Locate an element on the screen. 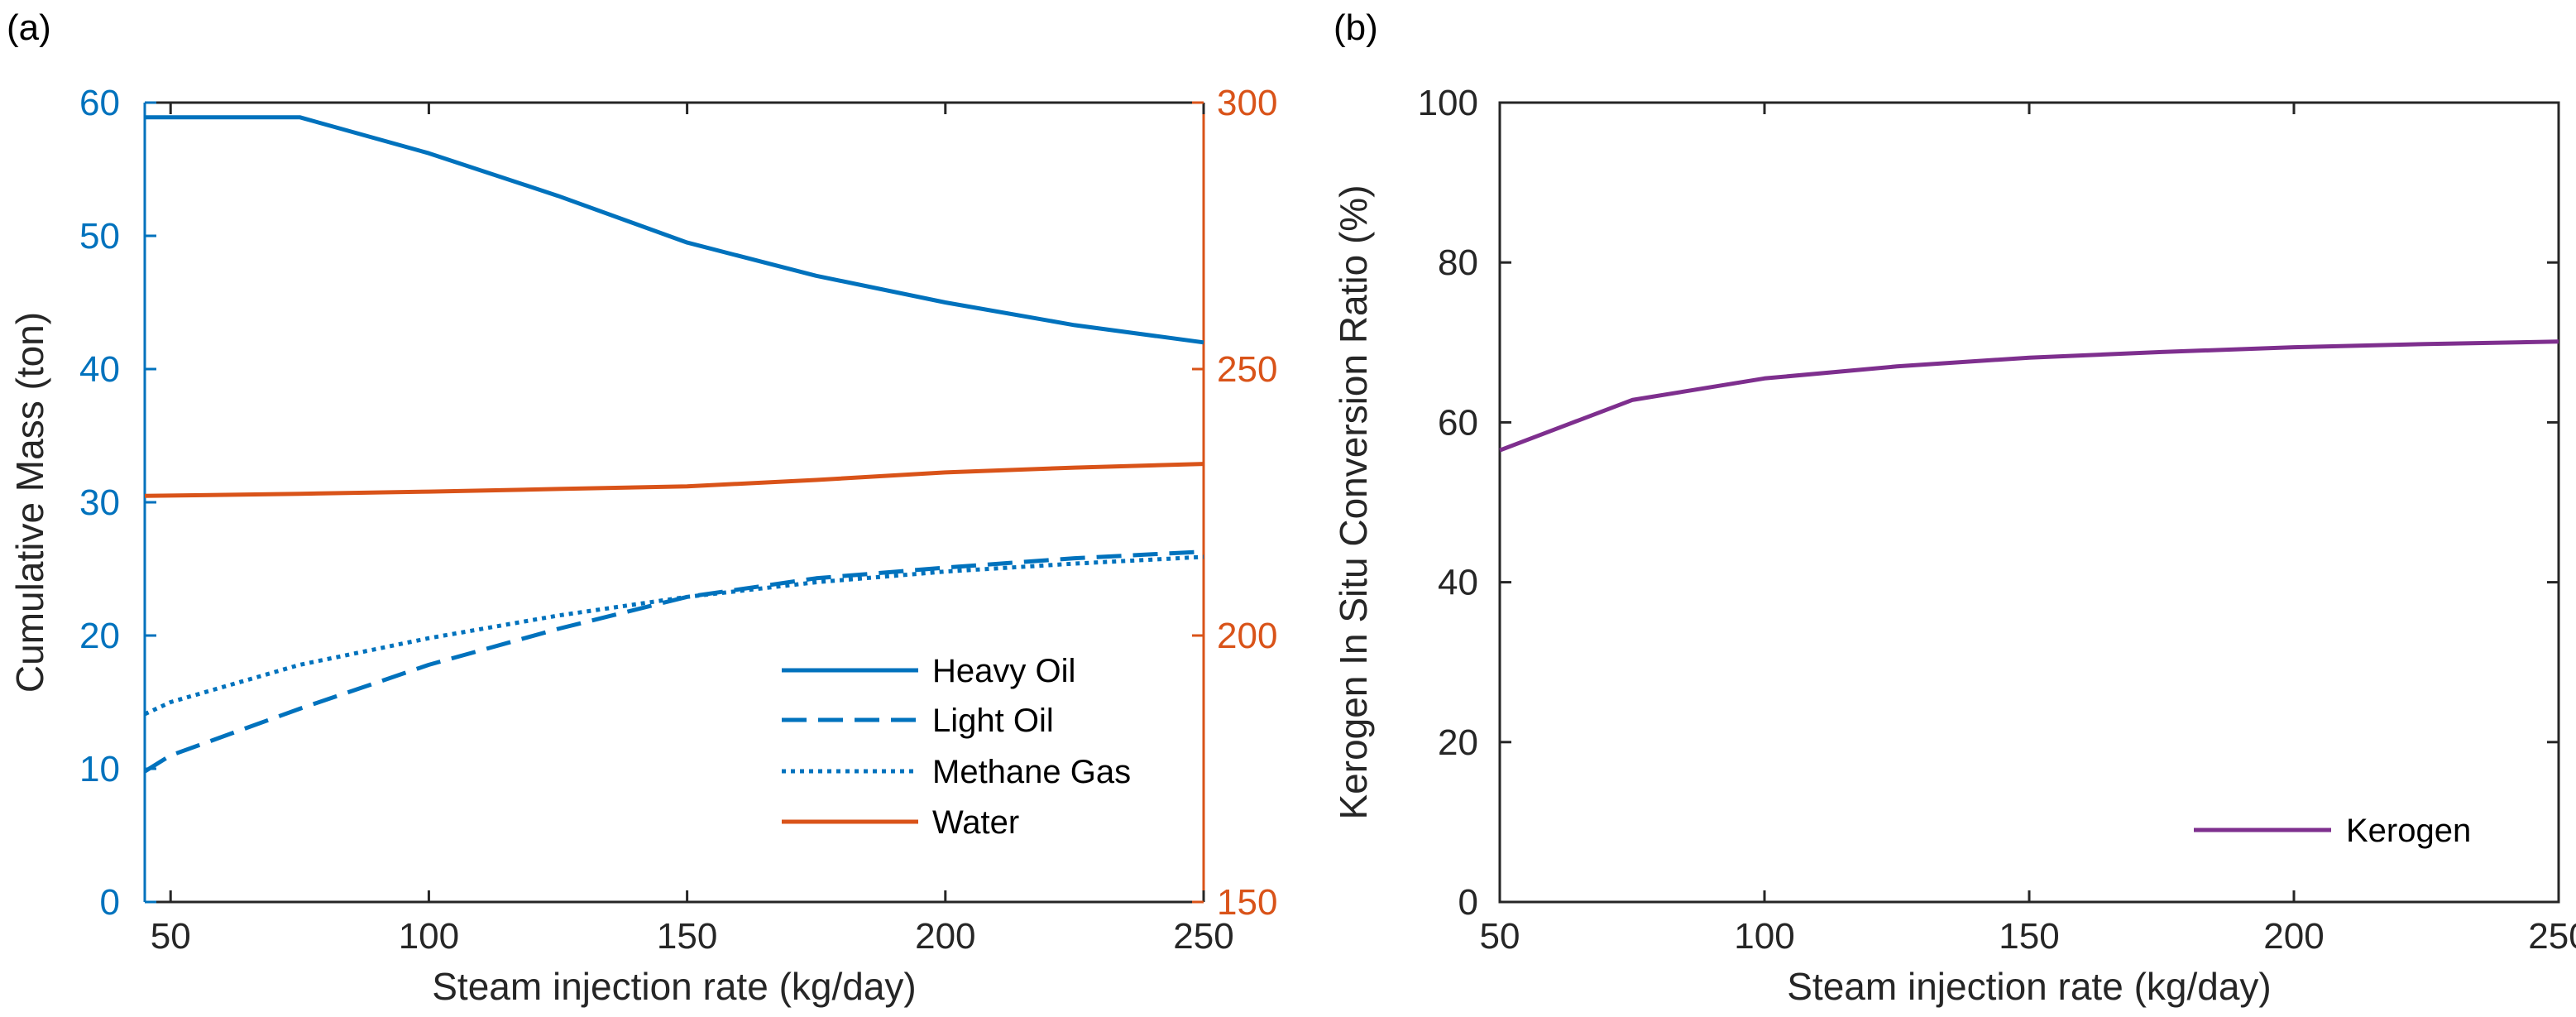 This screenshot has width=2576, height=1017. panel-b-x-tick-label: 250 is located at coordinates (2552, 936).